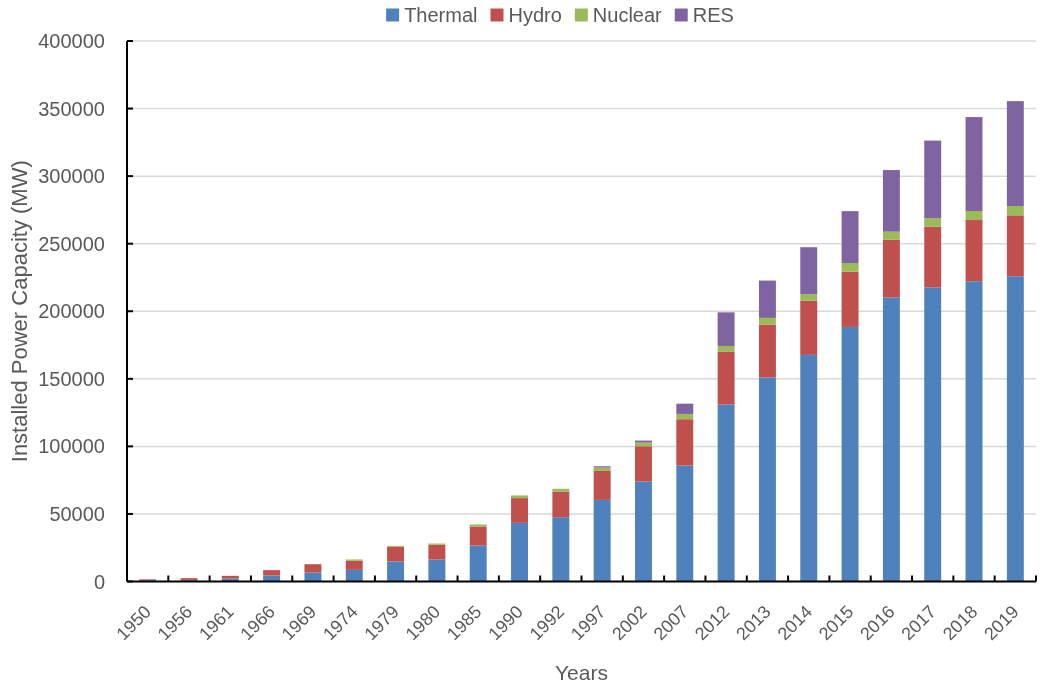 The image size is (1041, 684). Describe the element at coordinates (71, 446) in the screenshot. I see `y-tick-label: 100000` at that location.